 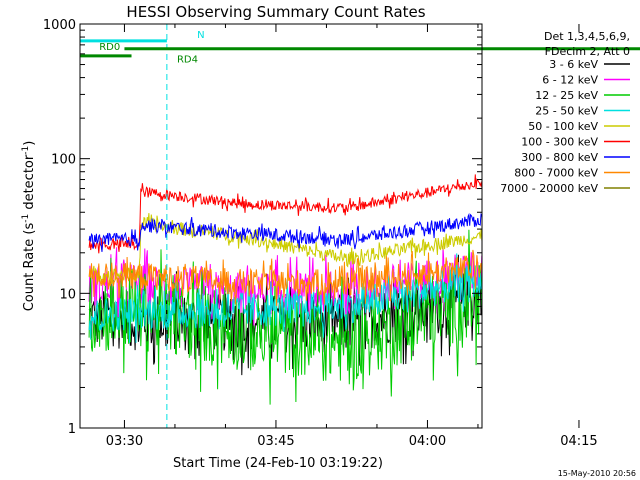 I want to click on y-tick-label: 100, so click(x=63, y=160).